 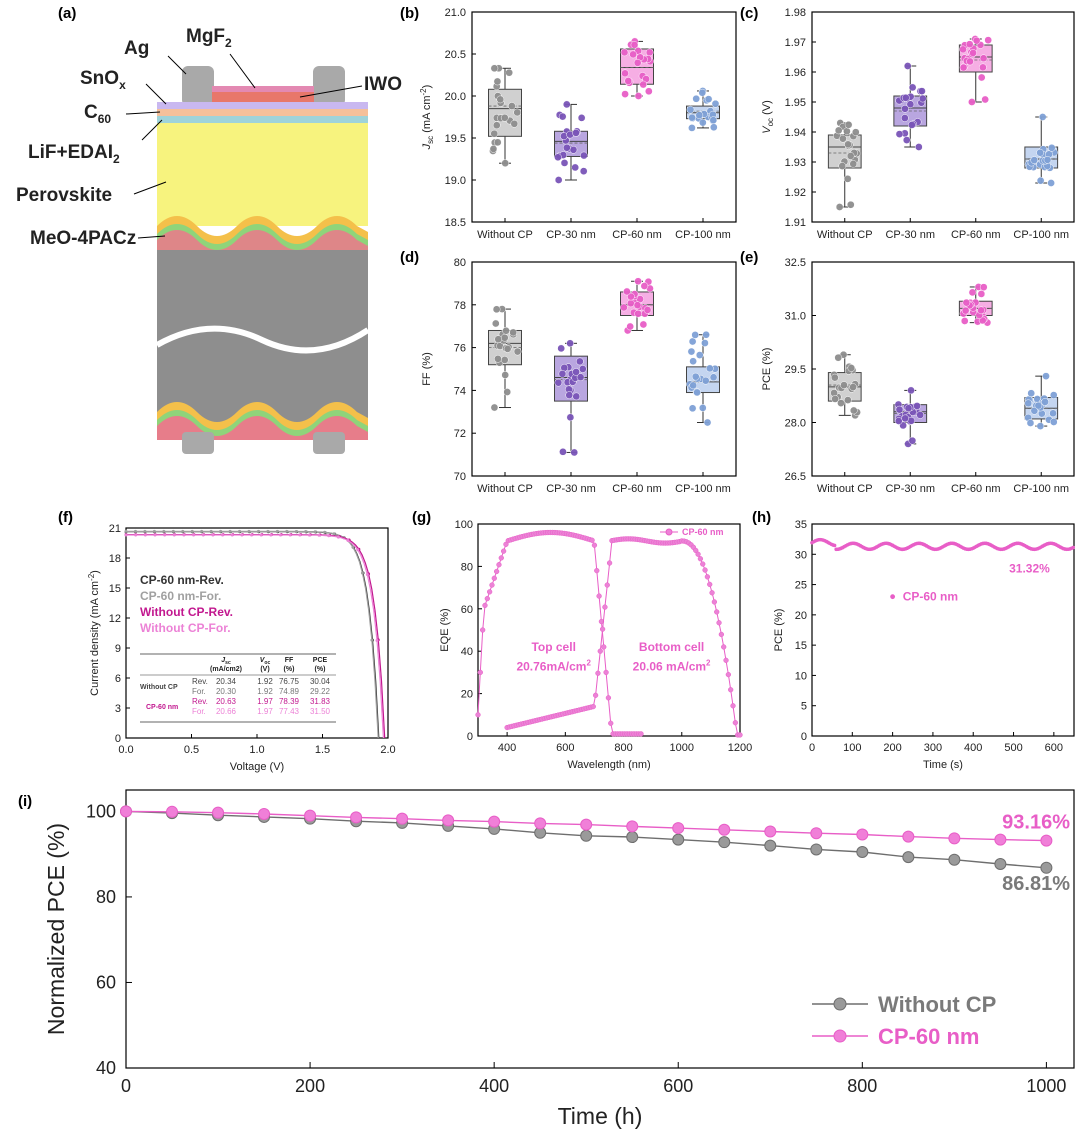 What do you see at coordinates (106, 897) in the screenshot?
I see `y-tick-label: 80` at bounding box center [106, 897].